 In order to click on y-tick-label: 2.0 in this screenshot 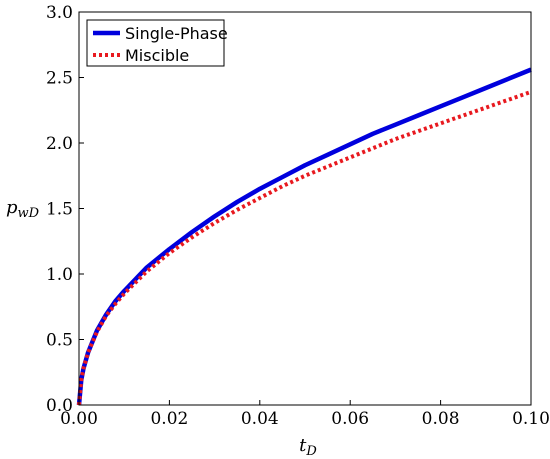, I will do `click(59, 144)`.